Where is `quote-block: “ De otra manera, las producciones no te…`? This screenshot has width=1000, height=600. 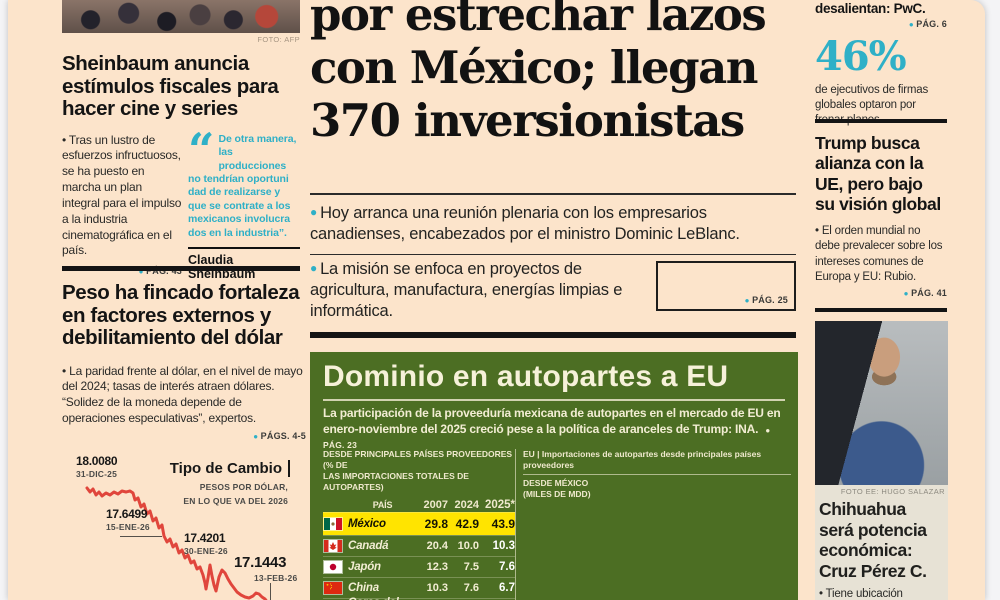
quote-block: “ De otra manera, las producciones no te… is located at coordinates (244, 201).